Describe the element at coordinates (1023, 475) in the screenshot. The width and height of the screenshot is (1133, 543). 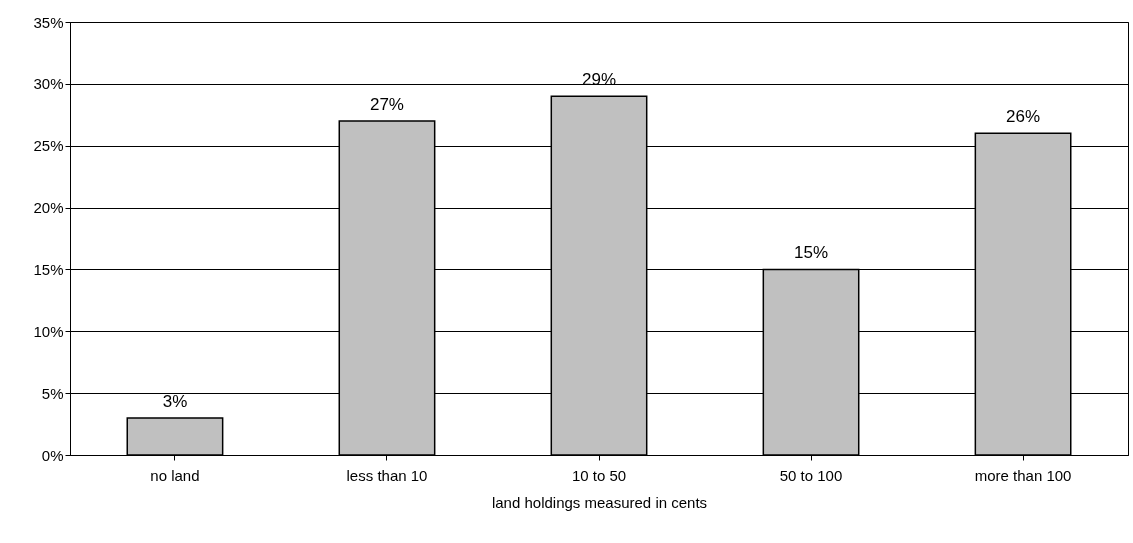
I see `x-tick-label: more than 100` at that location.